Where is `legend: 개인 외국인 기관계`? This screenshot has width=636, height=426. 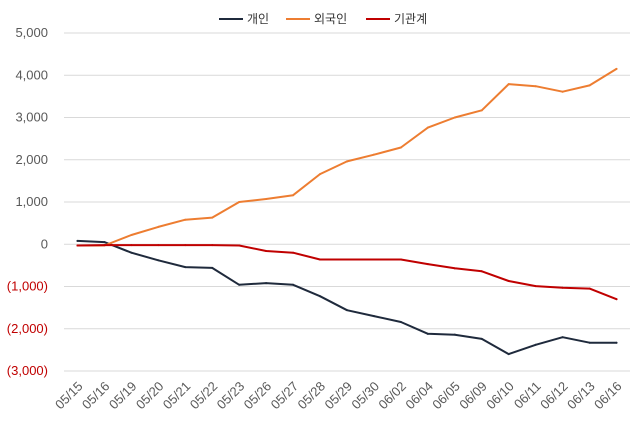
legend: 개인 외국인 기관계 is located at coordinates (323, 19).